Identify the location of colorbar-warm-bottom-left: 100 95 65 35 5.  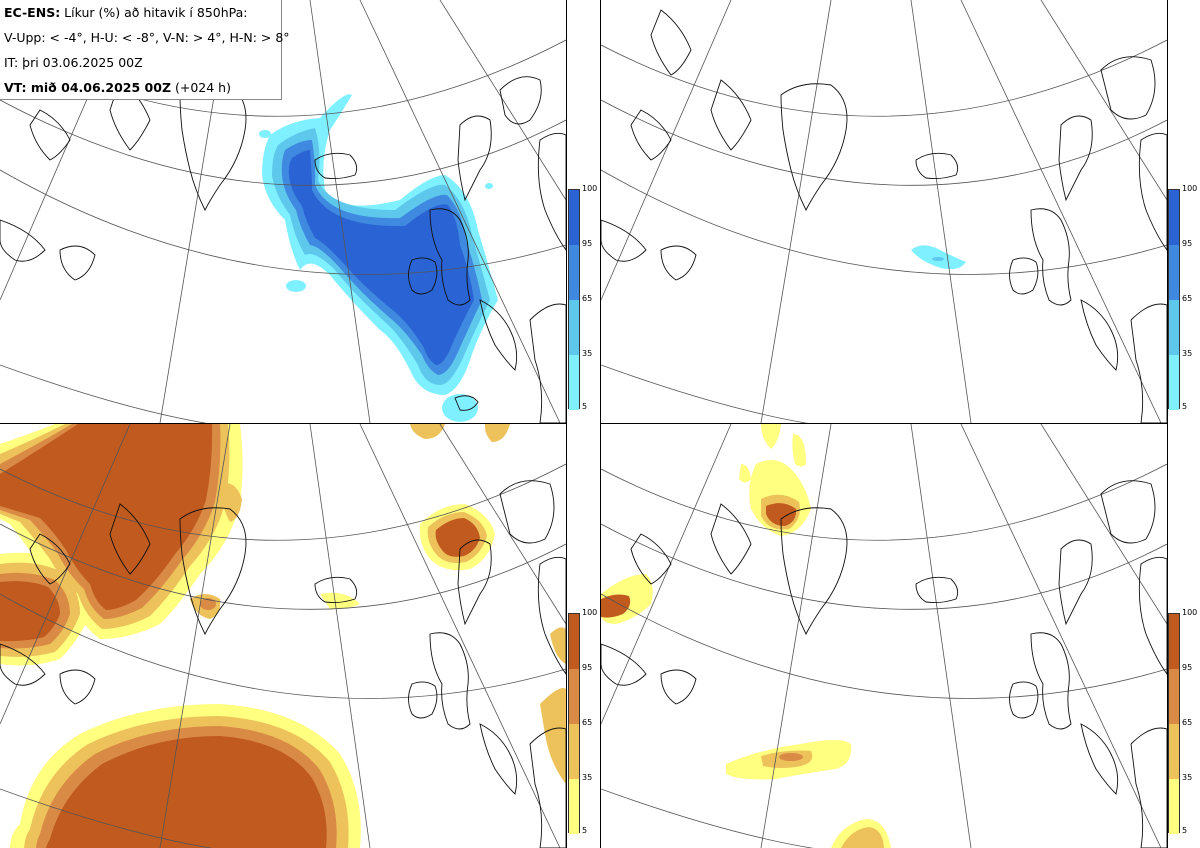
(588, 725).